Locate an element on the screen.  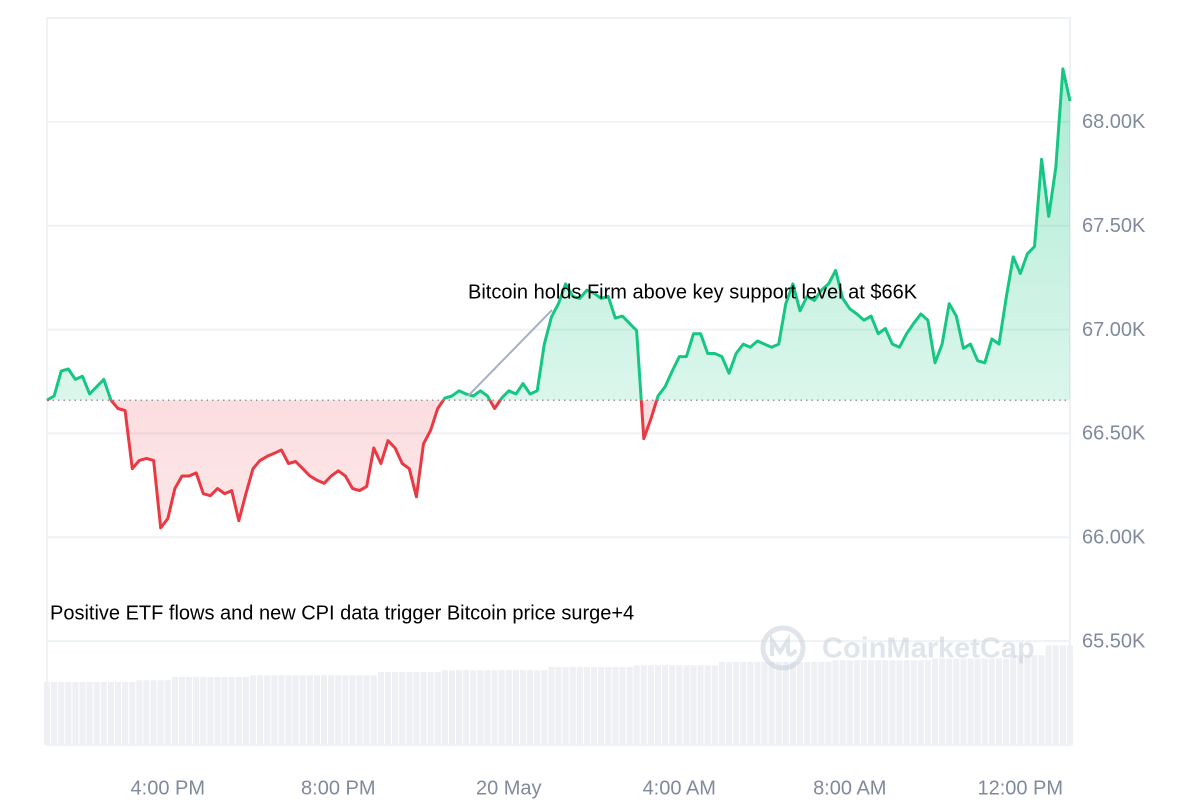
x-tick-label: 12:00 PM is located at coordinates (1020, 788).